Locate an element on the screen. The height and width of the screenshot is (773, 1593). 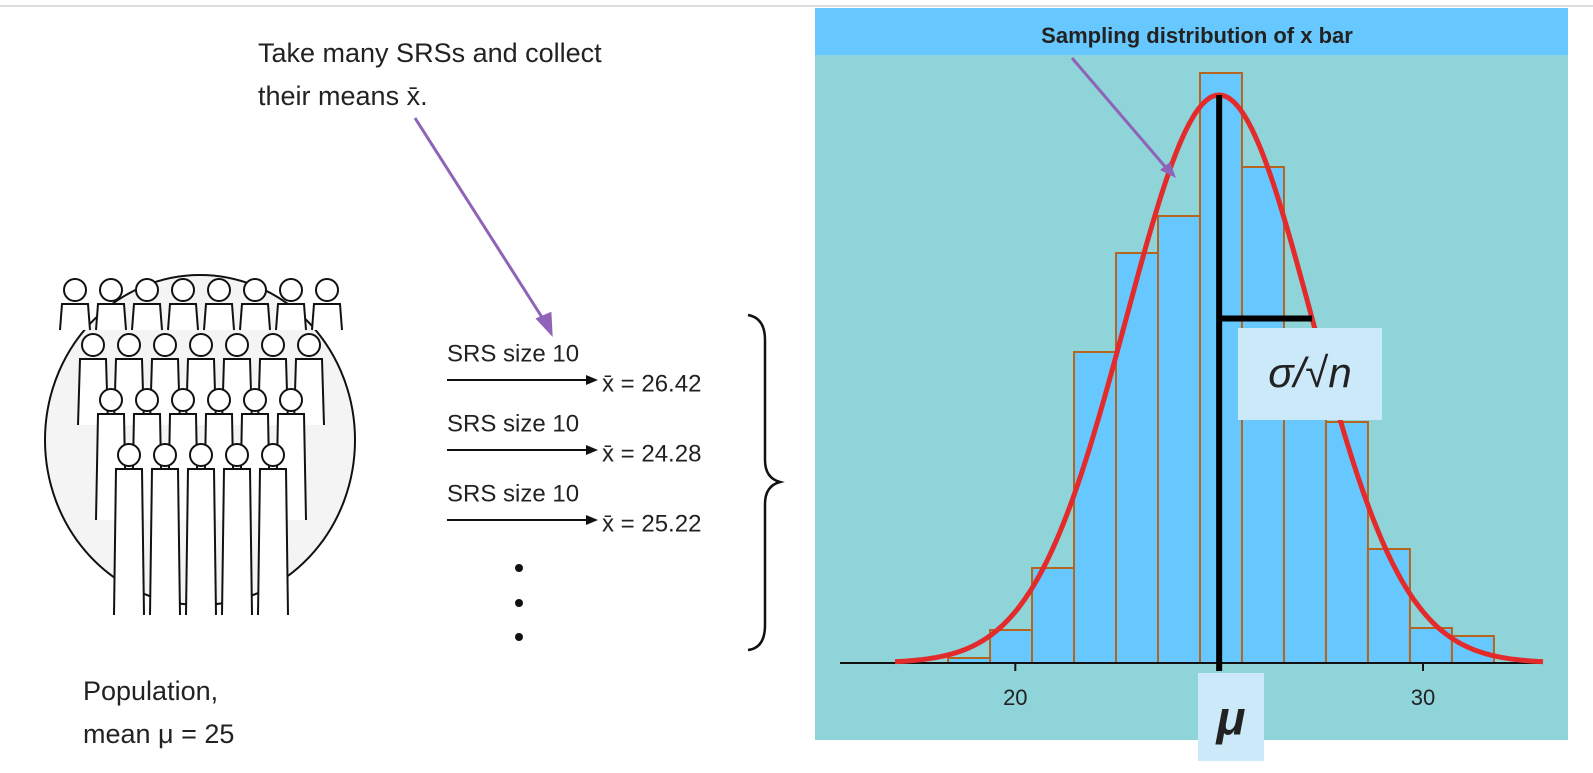
mu-box is located at coordinates (1231, 717).